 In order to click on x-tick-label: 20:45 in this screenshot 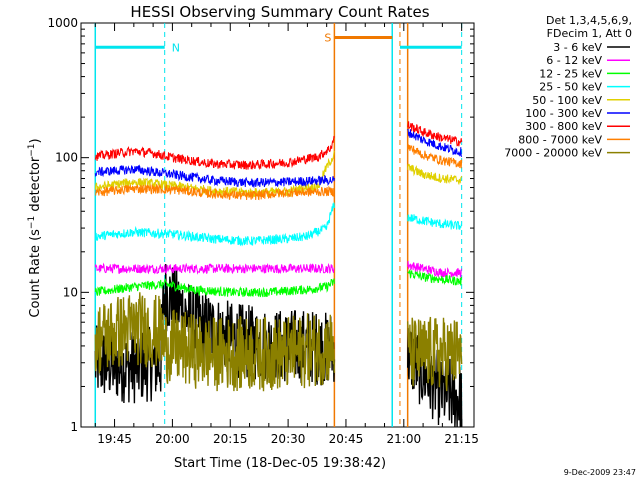, I will do `click(346, 439)`.